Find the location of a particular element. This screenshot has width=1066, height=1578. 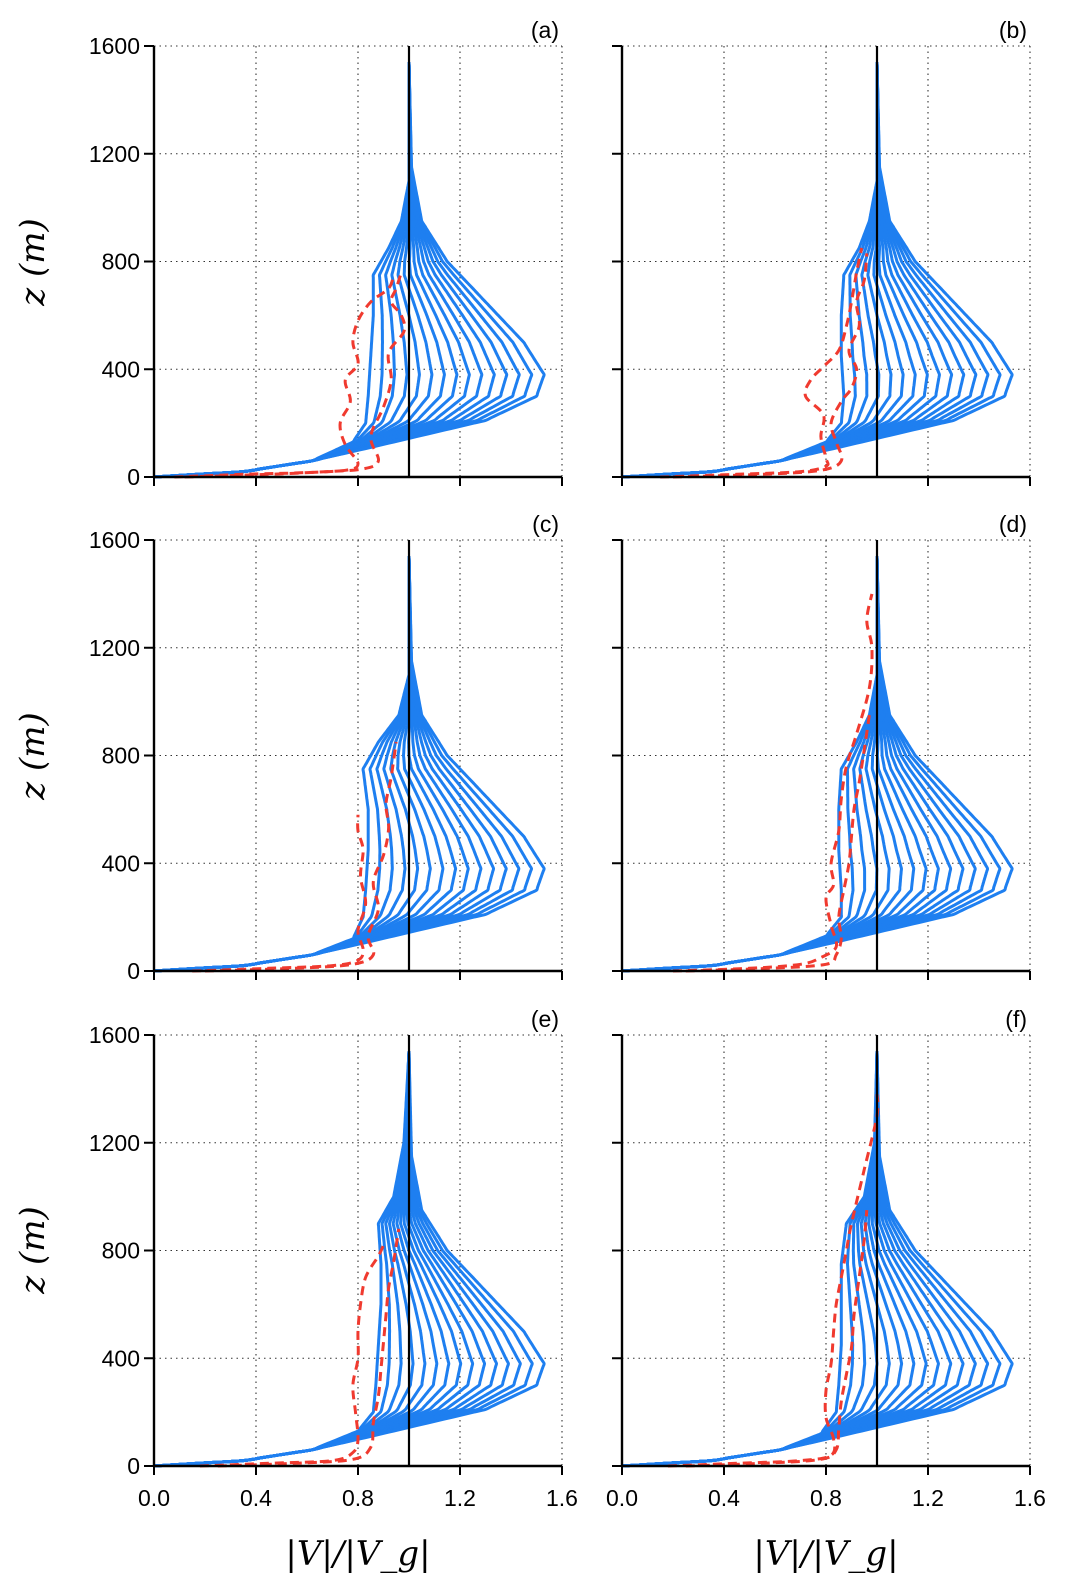

xlabel-left: |V|/|V_g| is located at coordinates (357, 1554).